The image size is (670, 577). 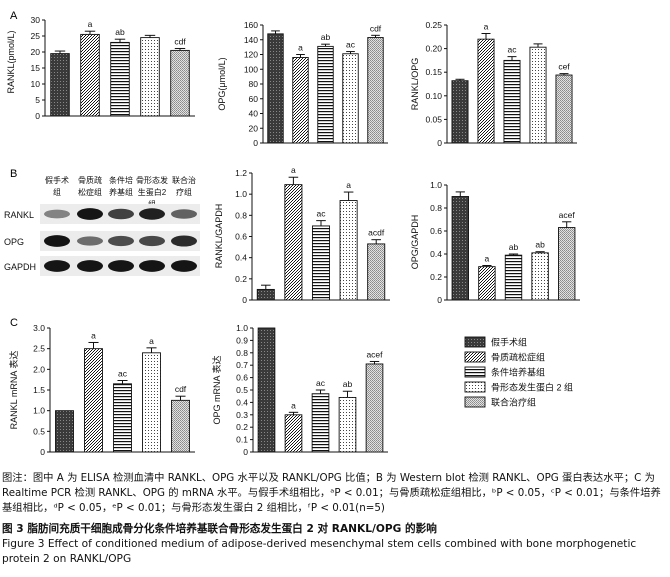 I want to click on y-axis-label: RANKL mRNA 表达, so click(x=13, y=390).